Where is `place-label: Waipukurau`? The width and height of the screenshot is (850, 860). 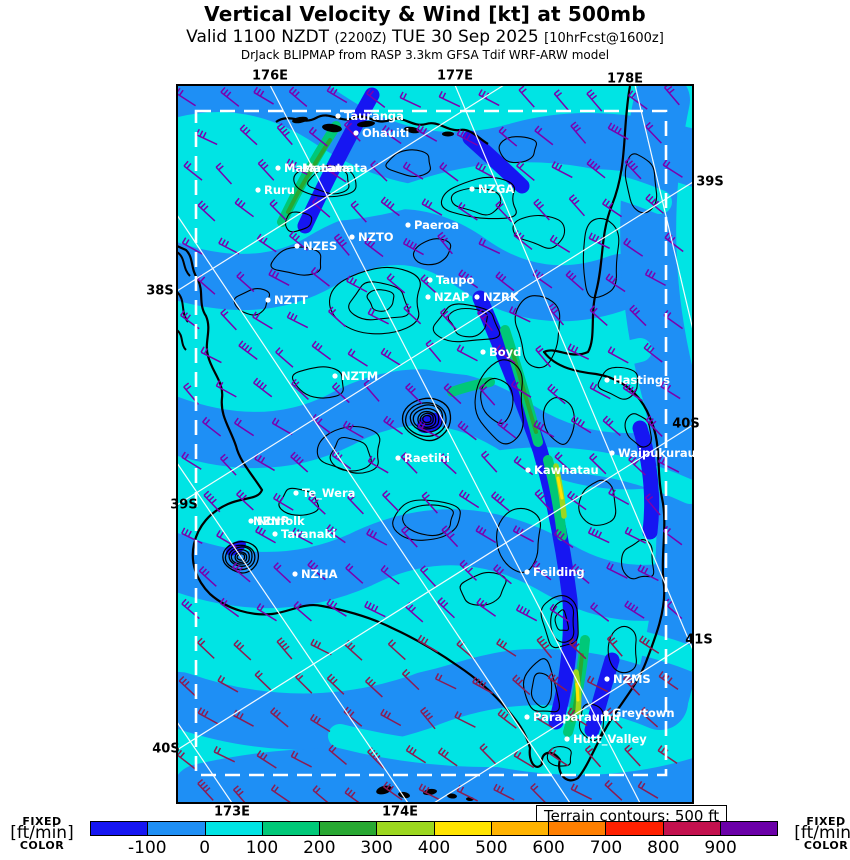 place-label: Waipukurau is located at coordinates (657, 453).